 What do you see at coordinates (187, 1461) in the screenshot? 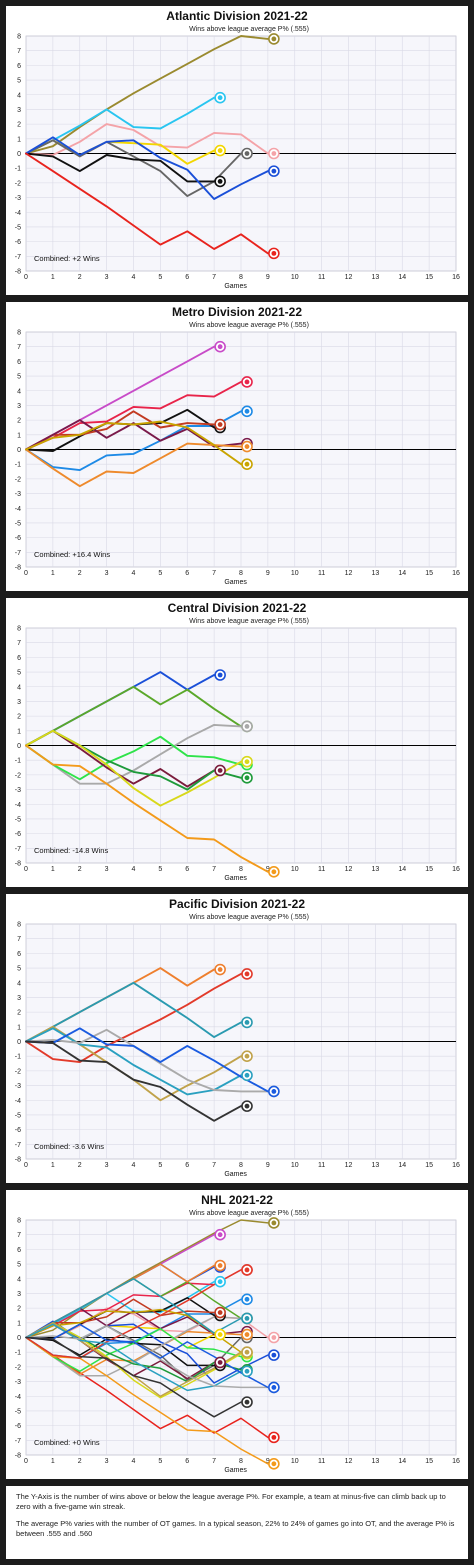
I see `x-tick-label: 6` at bounding box center [187, 1461].